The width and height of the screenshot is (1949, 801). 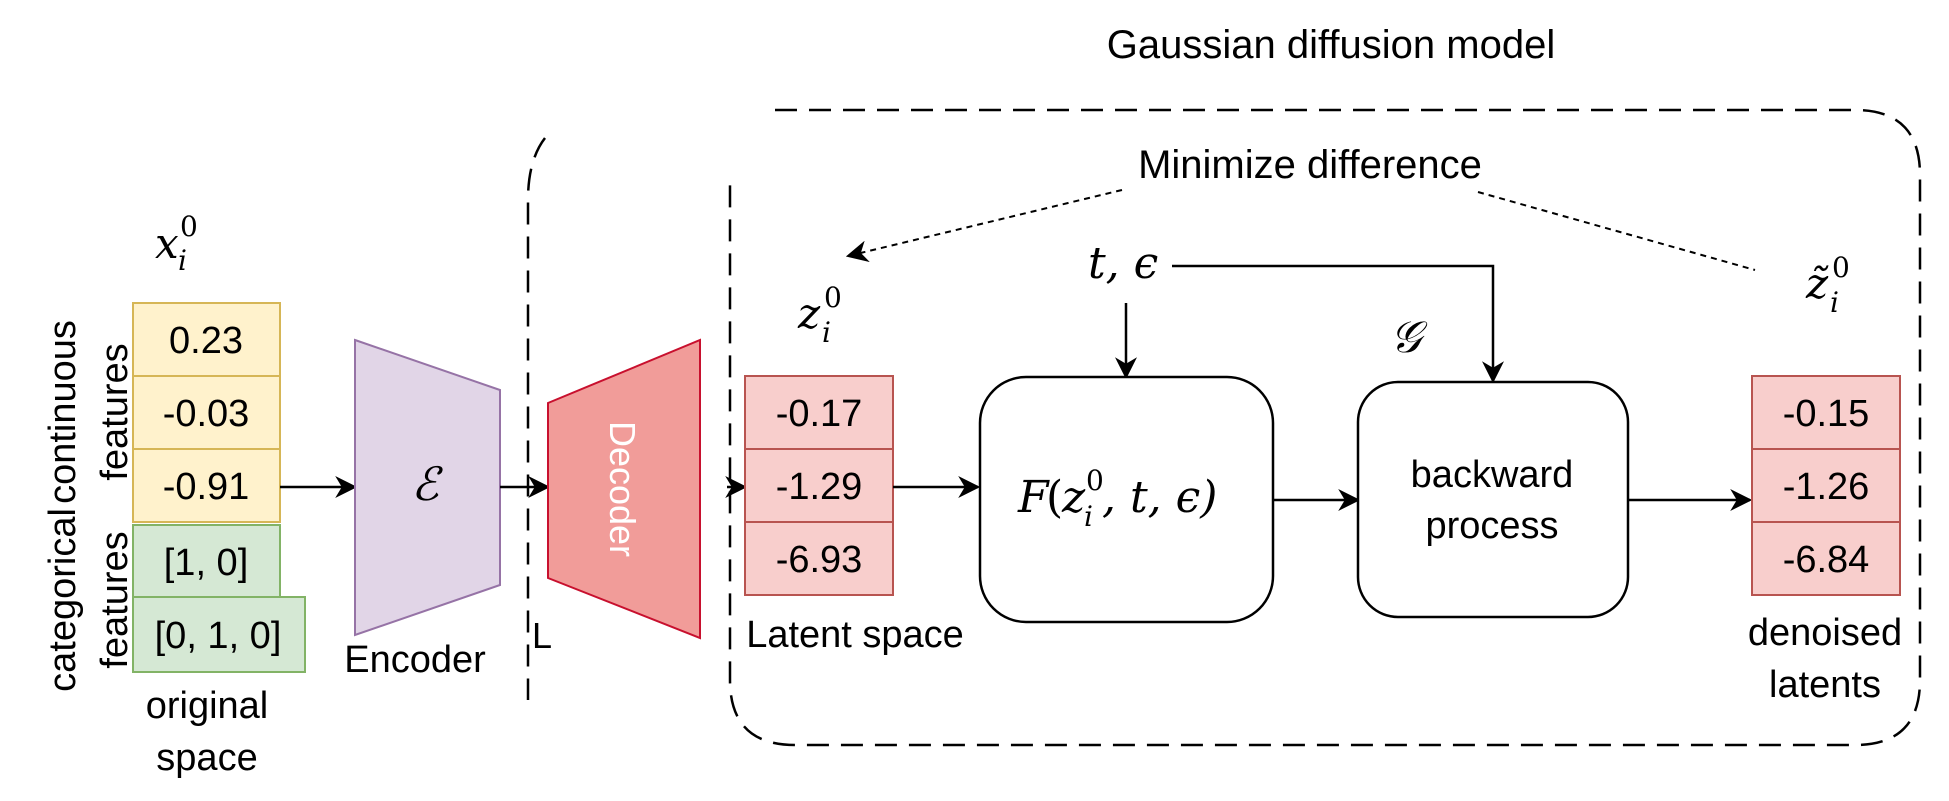 I want to click on backward-symbol: 𝒢, so click(x=1409, y=337).